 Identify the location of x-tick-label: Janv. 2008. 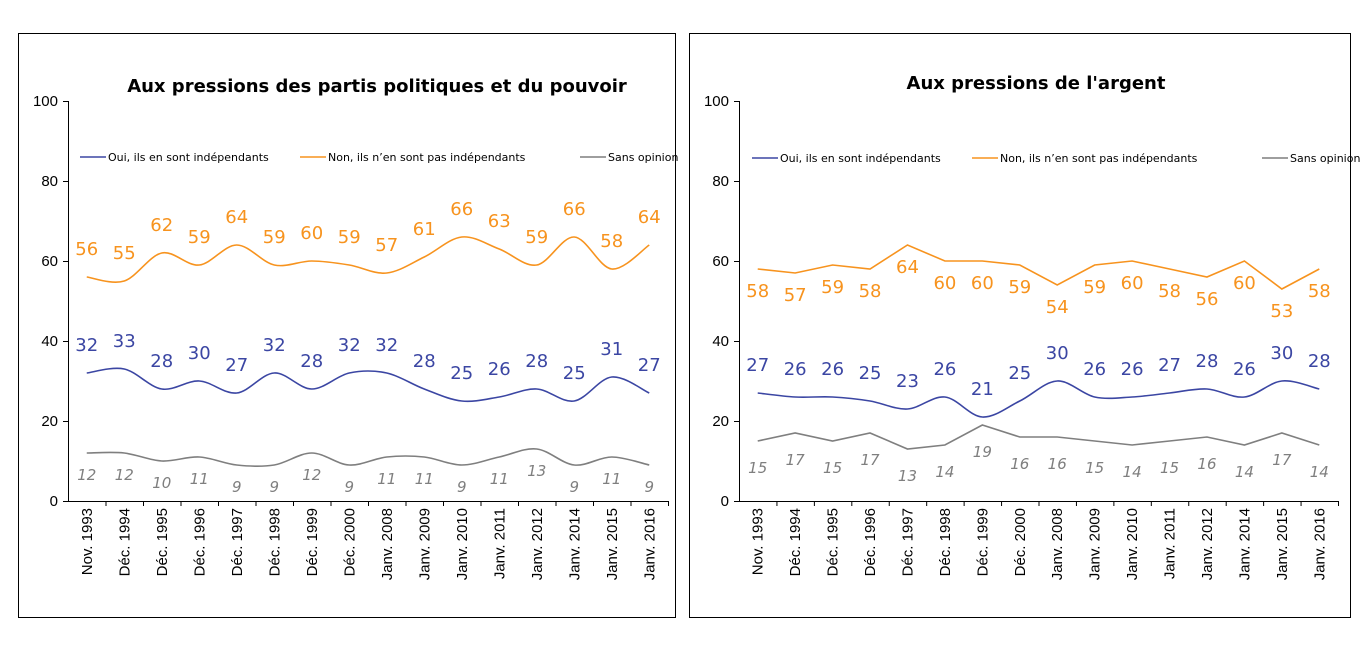
(1057, 544).